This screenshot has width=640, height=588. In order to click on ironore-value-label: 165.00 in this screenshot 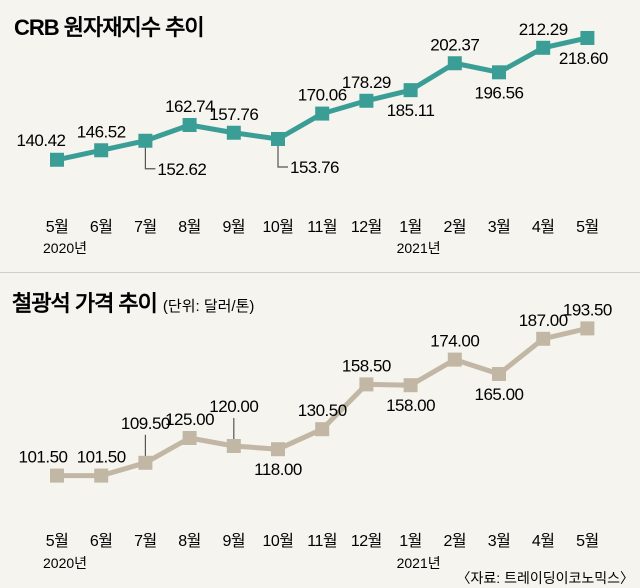, I will do `click(499, 394)`.